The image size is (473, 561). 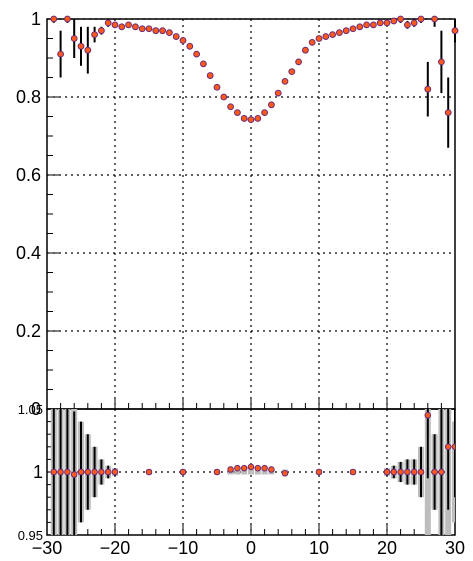 I want to click on ratio-y-tick-label: 0.95, so click(x=30, y=535).